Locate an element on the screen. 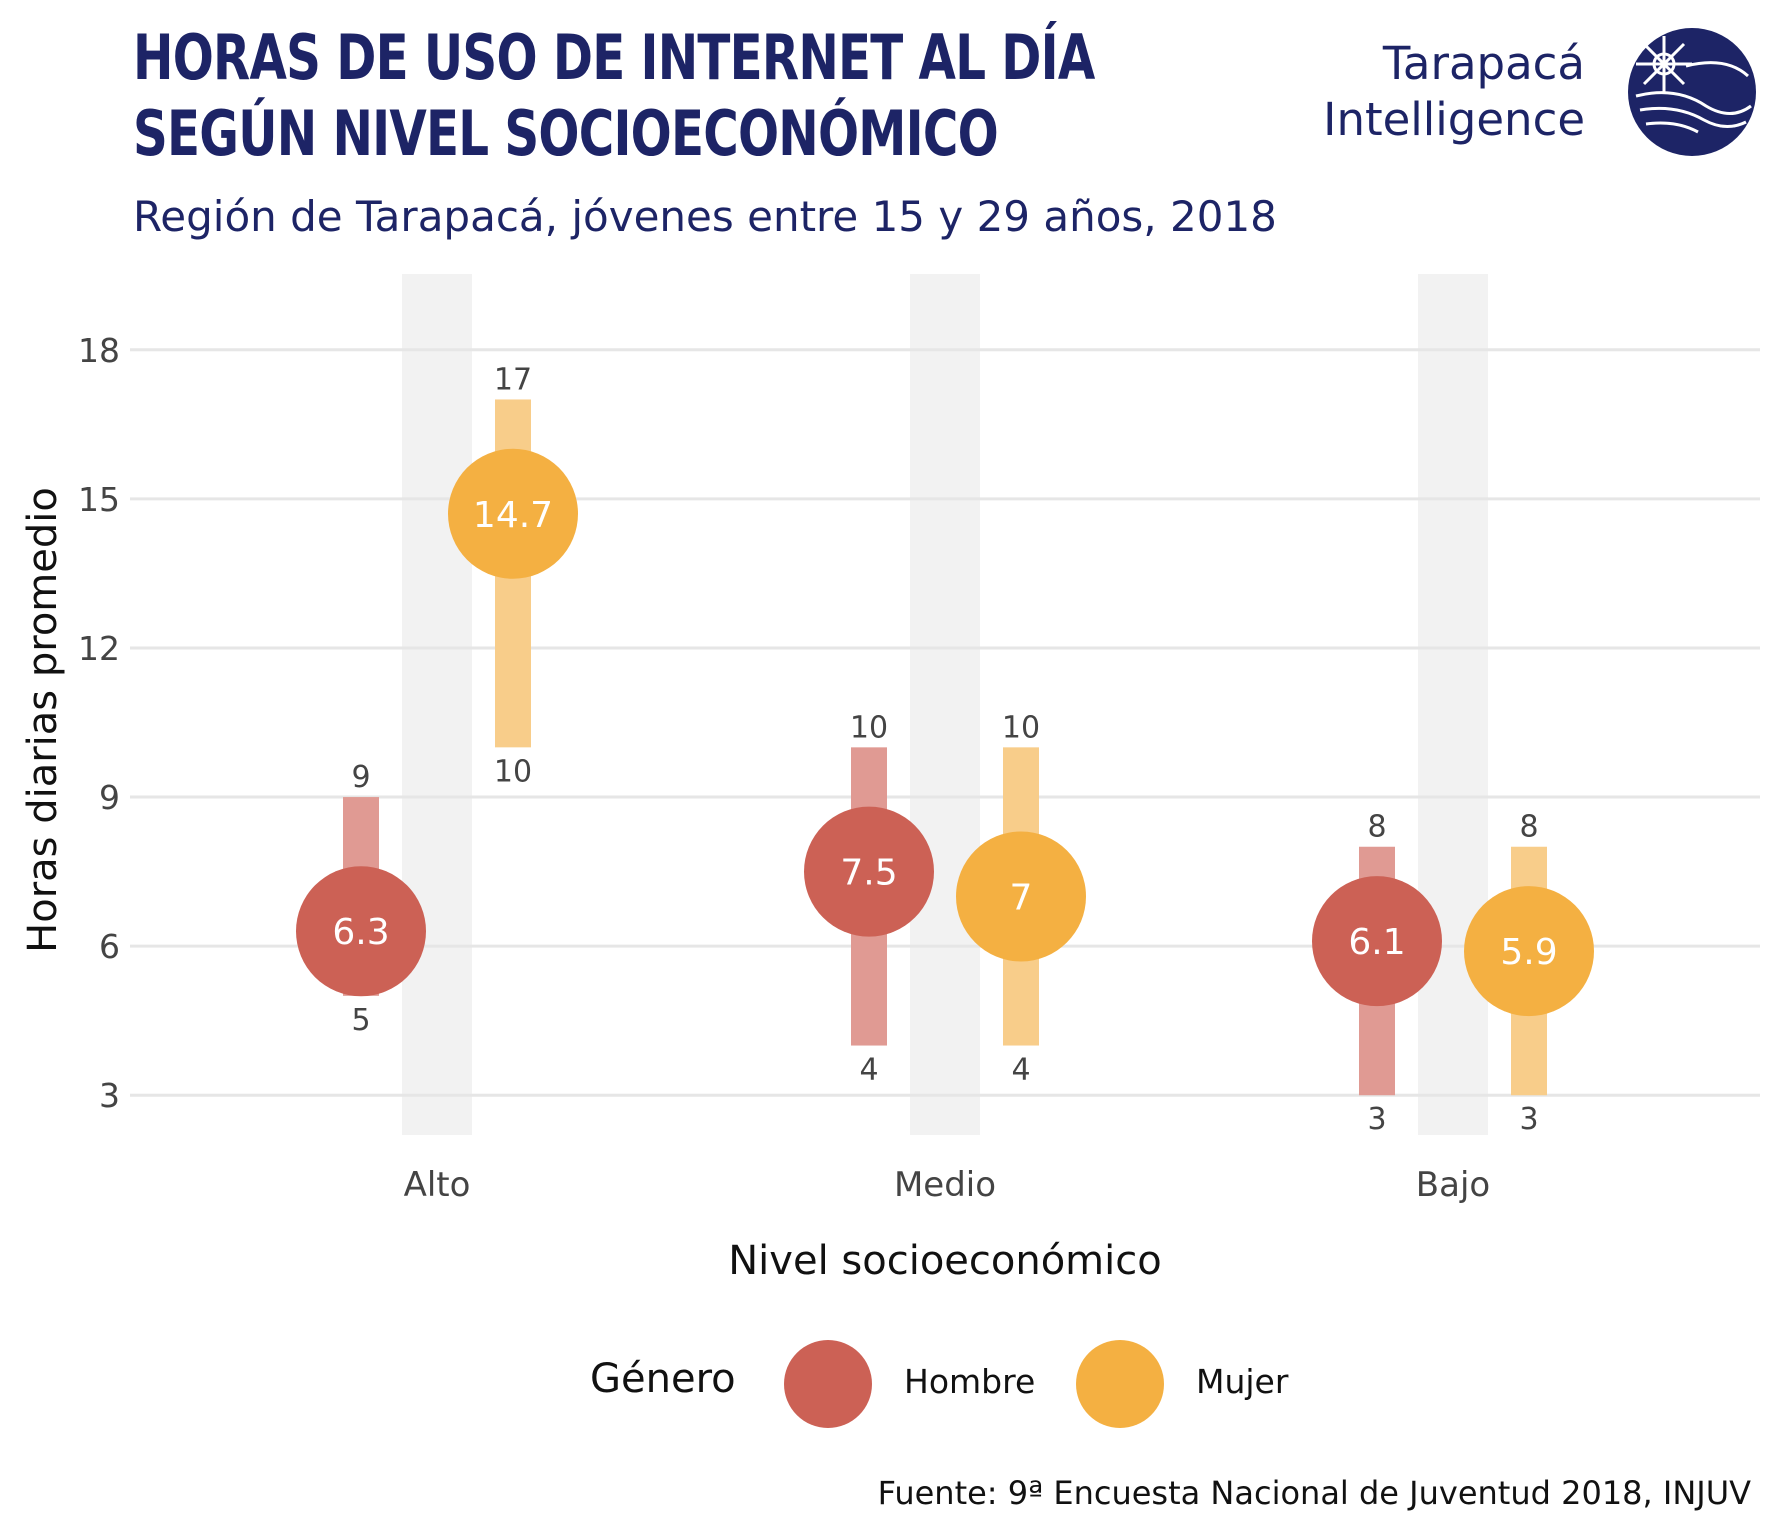 This screenshot has height=1535, width=1771. mean-label: 7.5 is located at coordinates (868, 873).